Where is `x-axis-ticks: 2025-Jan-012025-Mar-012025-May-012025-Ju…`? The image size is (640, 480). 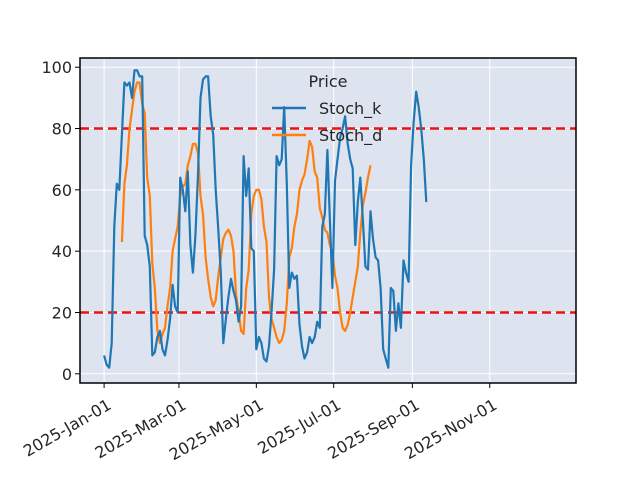 x-axis-ticks: 2025-Jan-012025-Mar-012025-May-012025-Ju… is located at coordinates (260, 423).